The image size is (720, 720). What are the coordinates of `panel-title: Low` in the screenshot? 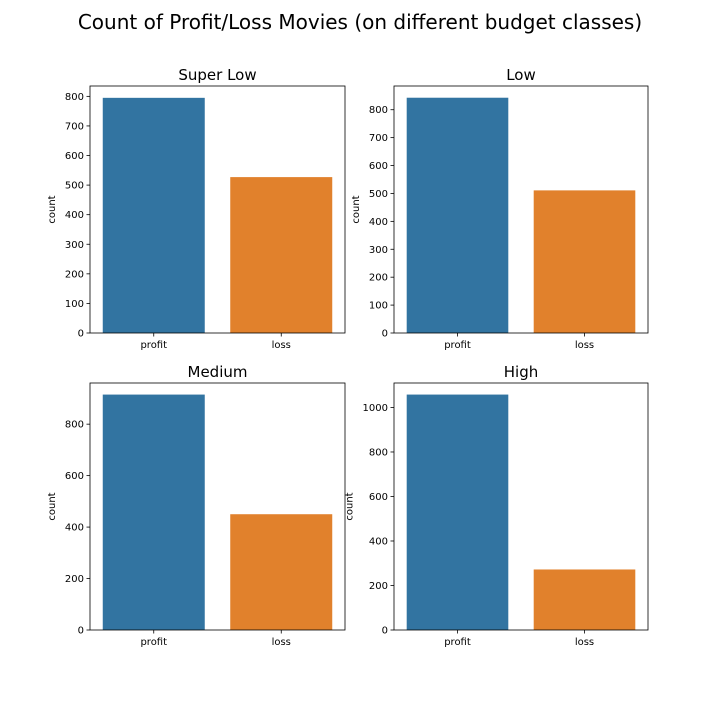 It's located at (521, 75).